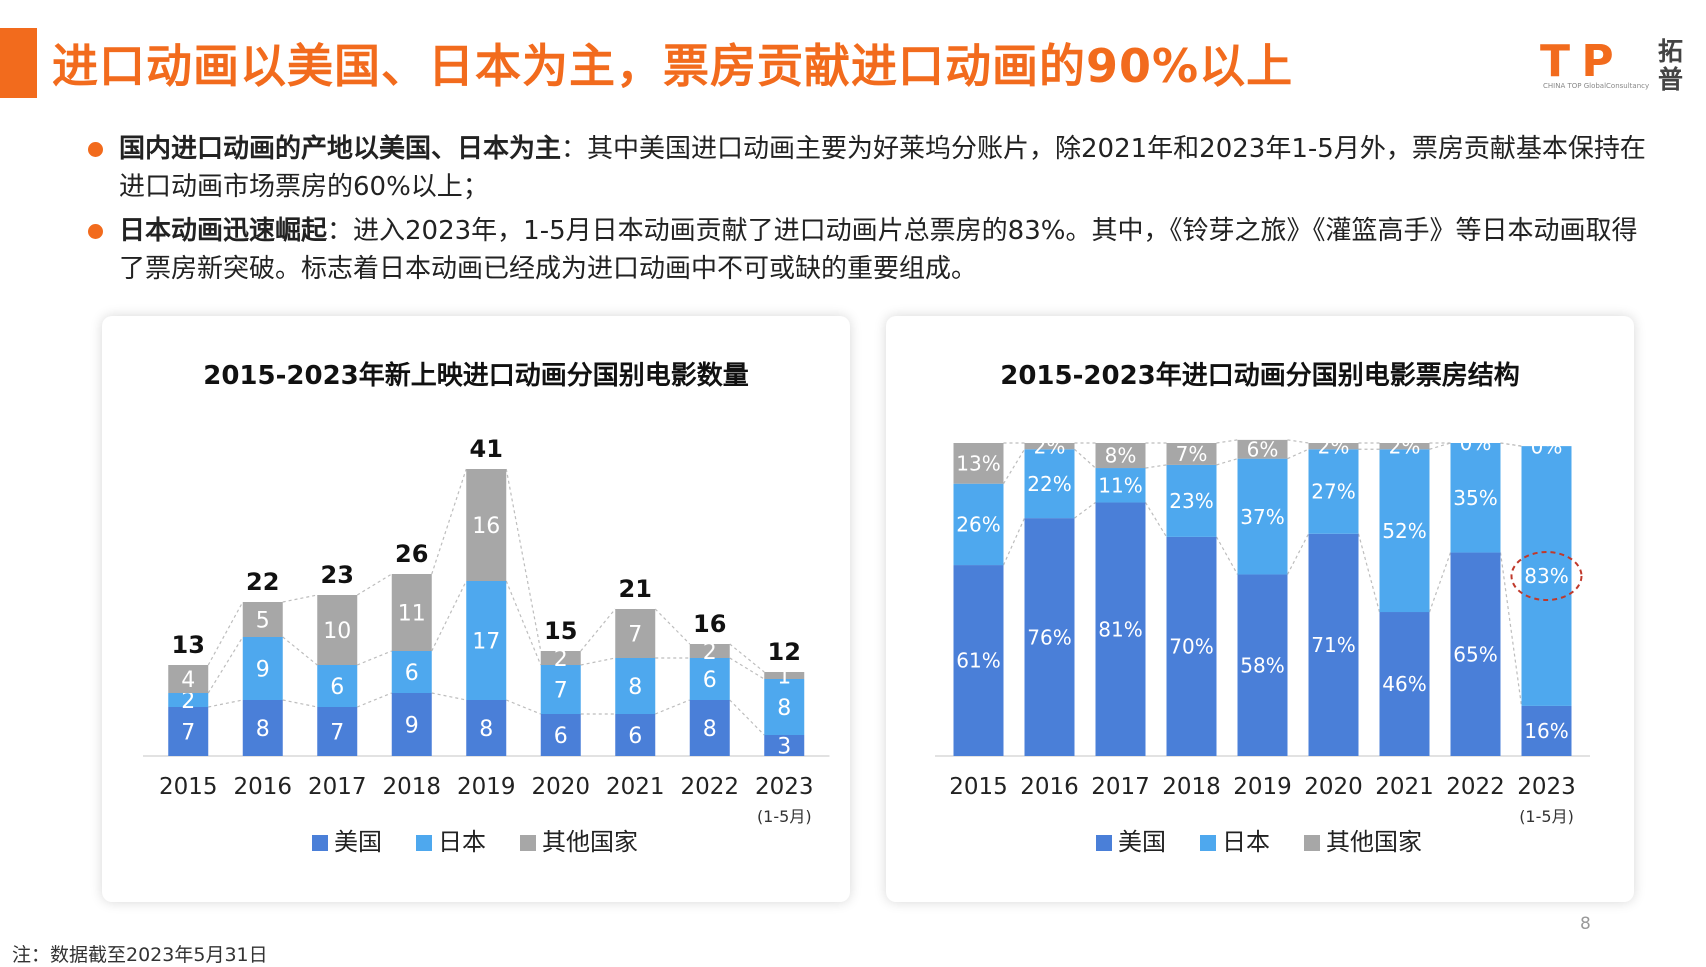  Describe the element at coordinates (1475, 498) in the screenshot. I see `data-label: 35%` at that location.